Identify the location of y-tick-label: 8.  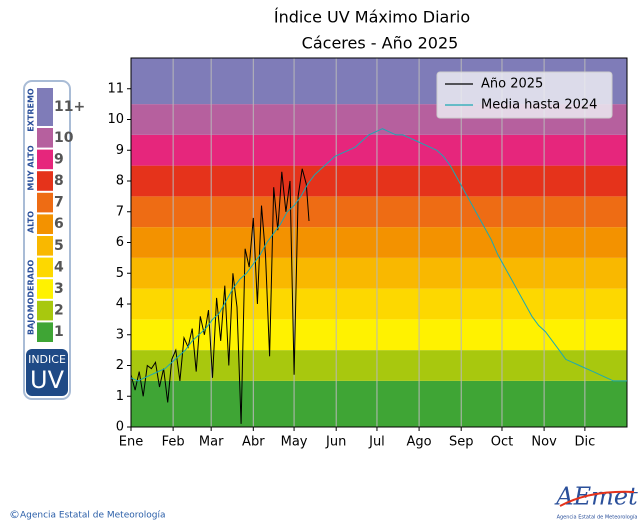
(120, 181).